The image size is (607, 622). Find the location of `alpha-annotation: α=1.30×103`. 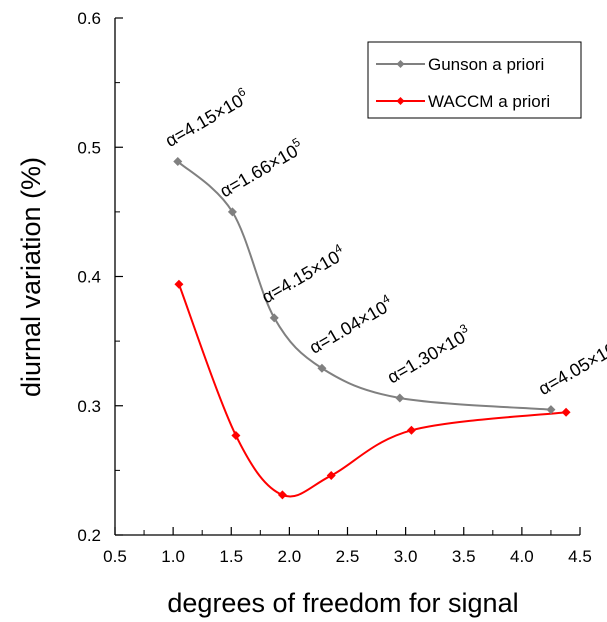

alpha-annotation: α=1.30×103 is located at coordinates (428, 354).